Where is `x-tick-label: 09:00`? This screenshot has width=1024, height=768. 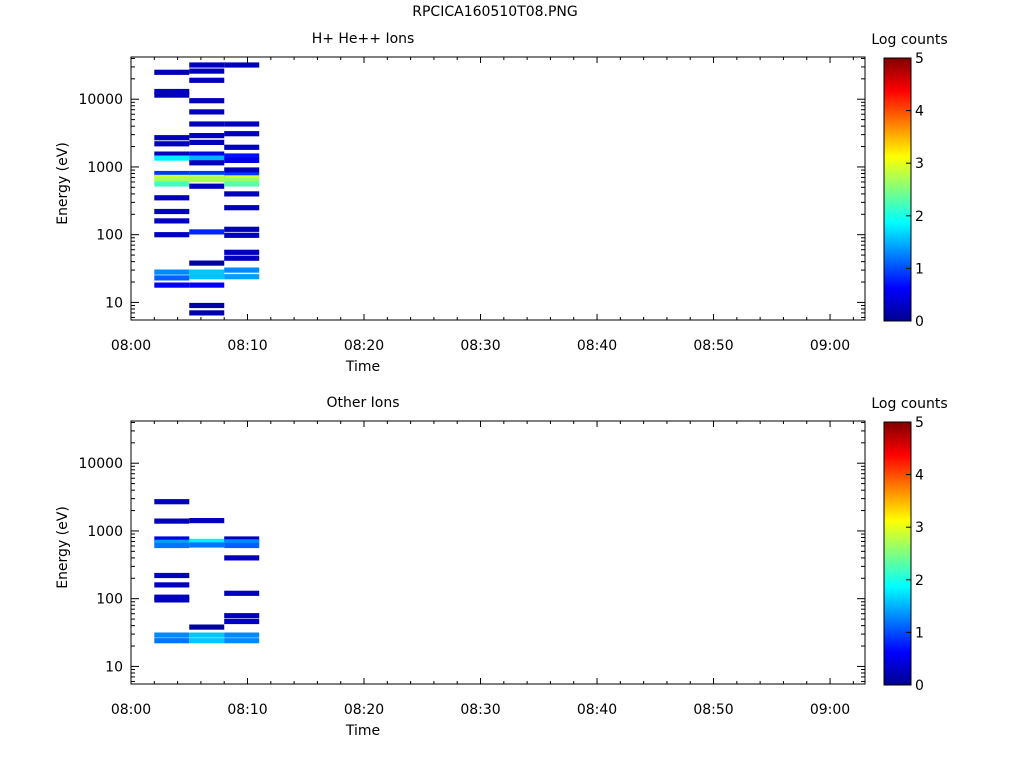
x-tick-label: 09:00 is located at coordinates (830, 346).